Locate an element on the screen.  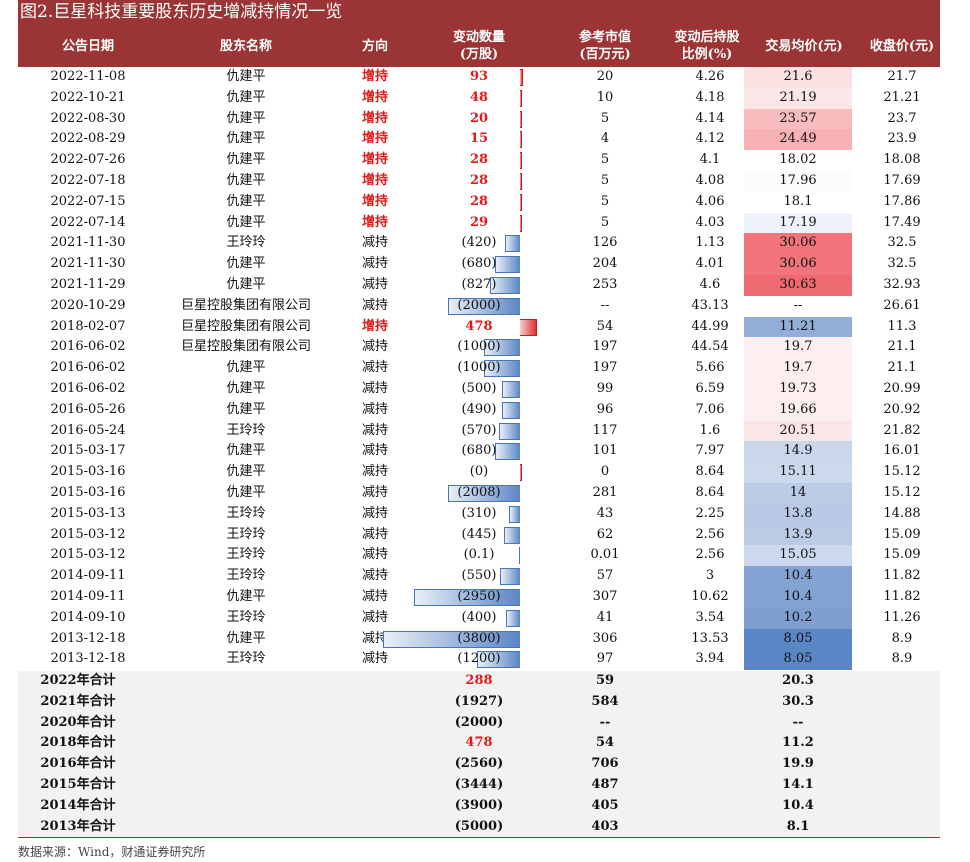
ratio-cell: 4.26 is located at coordinates (710, 76).